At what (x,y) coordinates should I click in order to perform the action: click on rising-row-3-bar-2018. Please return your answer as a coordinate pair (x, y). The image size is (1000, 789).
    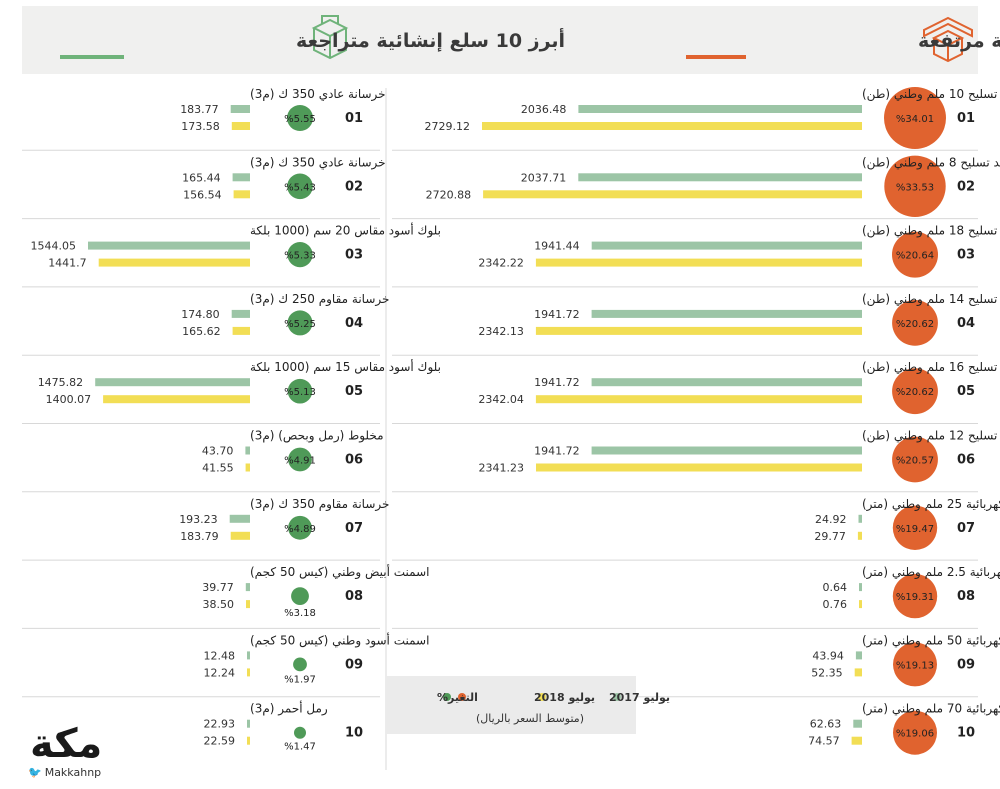
    Looking at the image, I should click on (698, 262).